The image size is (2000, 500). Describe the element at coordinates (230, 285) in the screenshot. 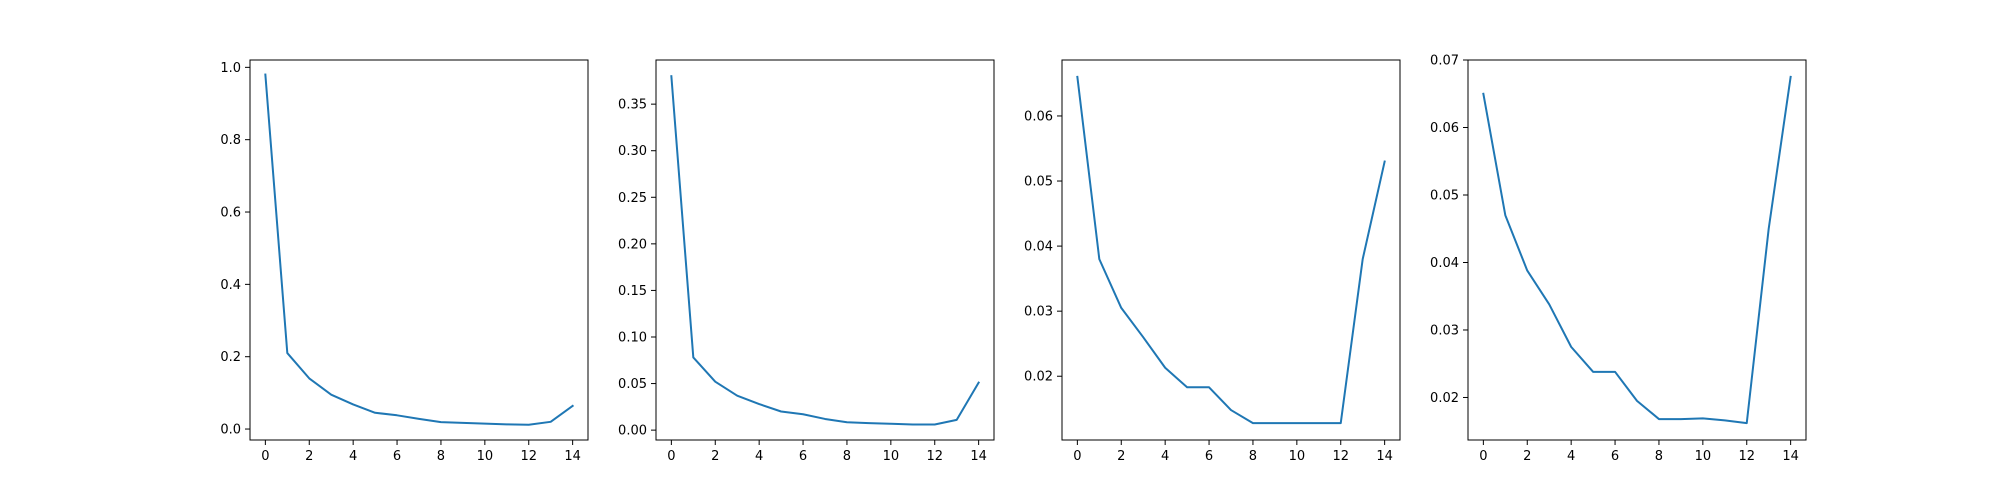

I see `y-tick-label: 0.4` at that location.